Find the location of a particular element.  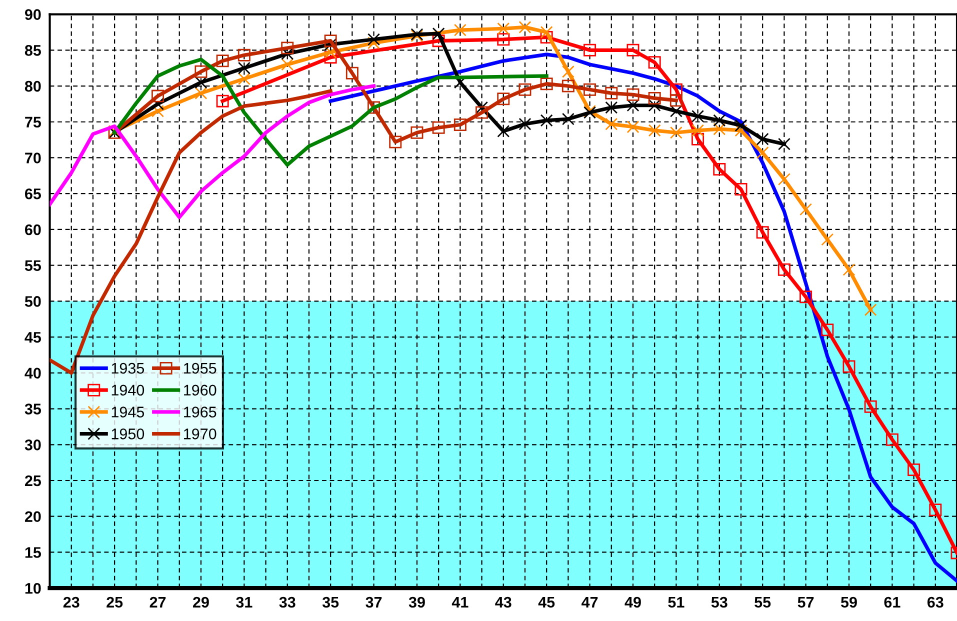

x-tick-label: 47 is located at coordinates (590, 602).